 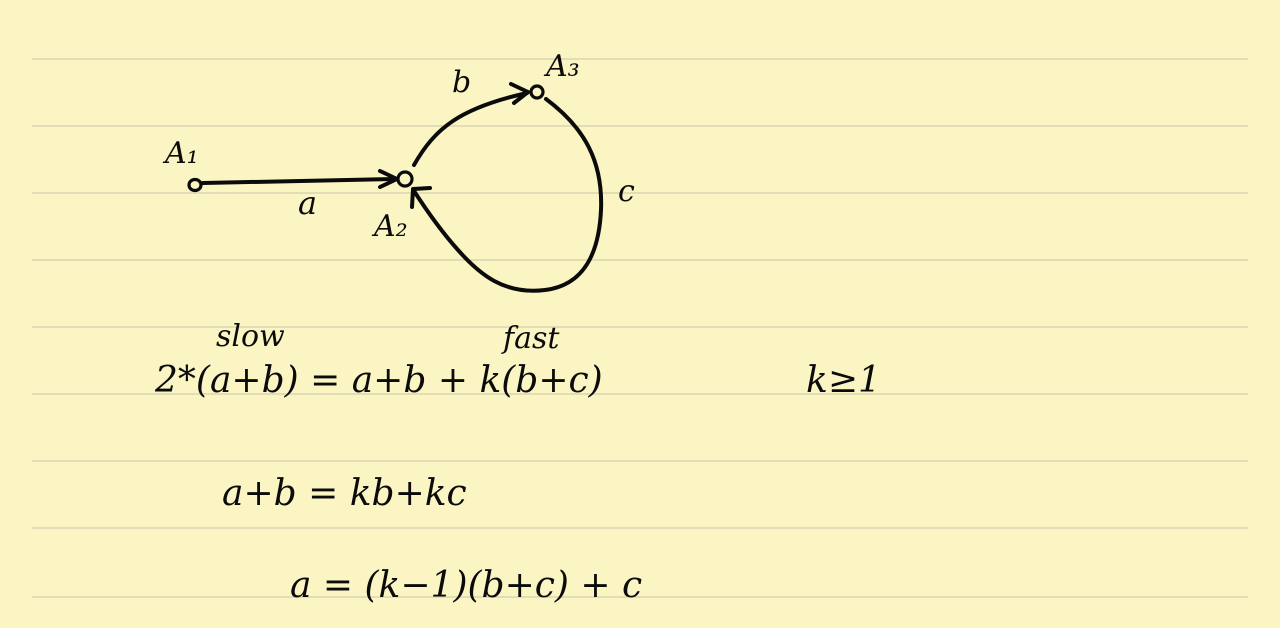 I want to click on node-a3, so click(x=537, y=92).